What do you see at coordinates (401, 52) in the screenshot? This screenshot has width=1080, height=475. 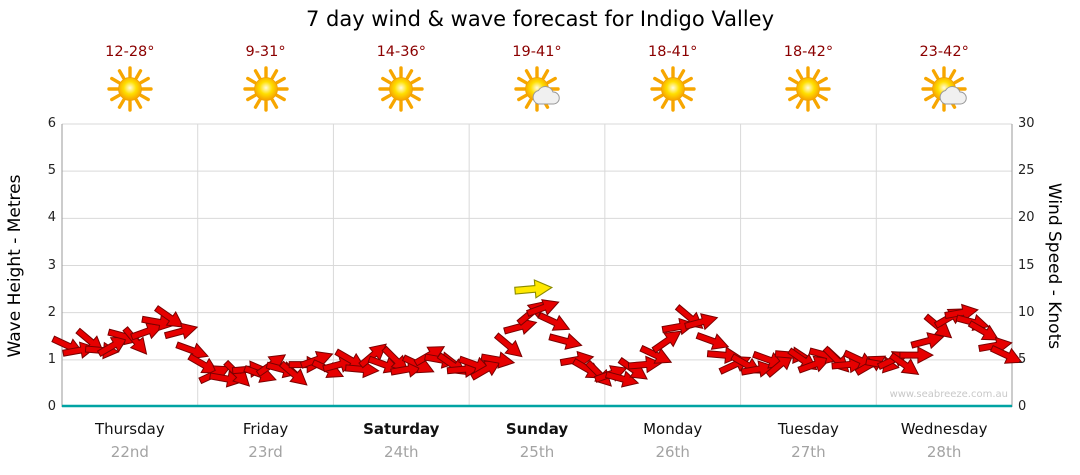 I see `temp-range: 14-36°` at bounding box center [401, 52].